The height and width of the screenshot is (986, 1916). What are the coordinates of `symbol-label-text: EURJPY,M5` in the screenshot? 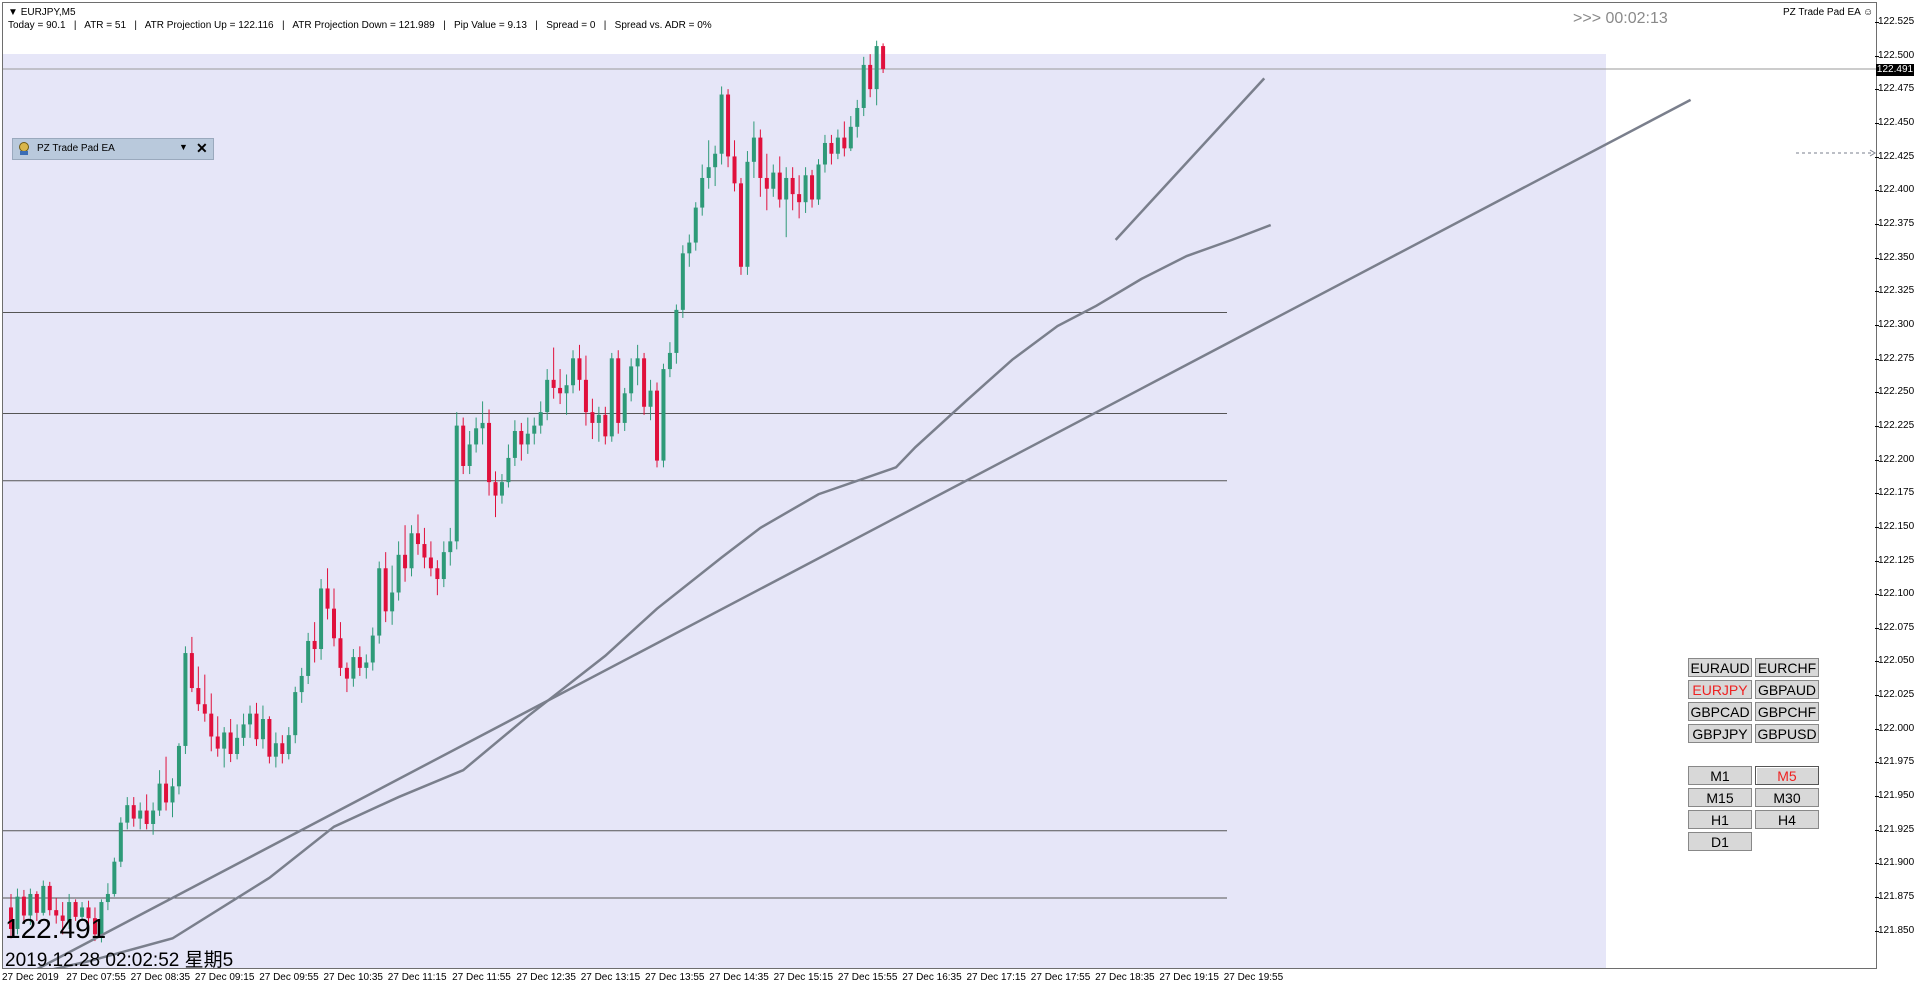 It's located at (48, 12).